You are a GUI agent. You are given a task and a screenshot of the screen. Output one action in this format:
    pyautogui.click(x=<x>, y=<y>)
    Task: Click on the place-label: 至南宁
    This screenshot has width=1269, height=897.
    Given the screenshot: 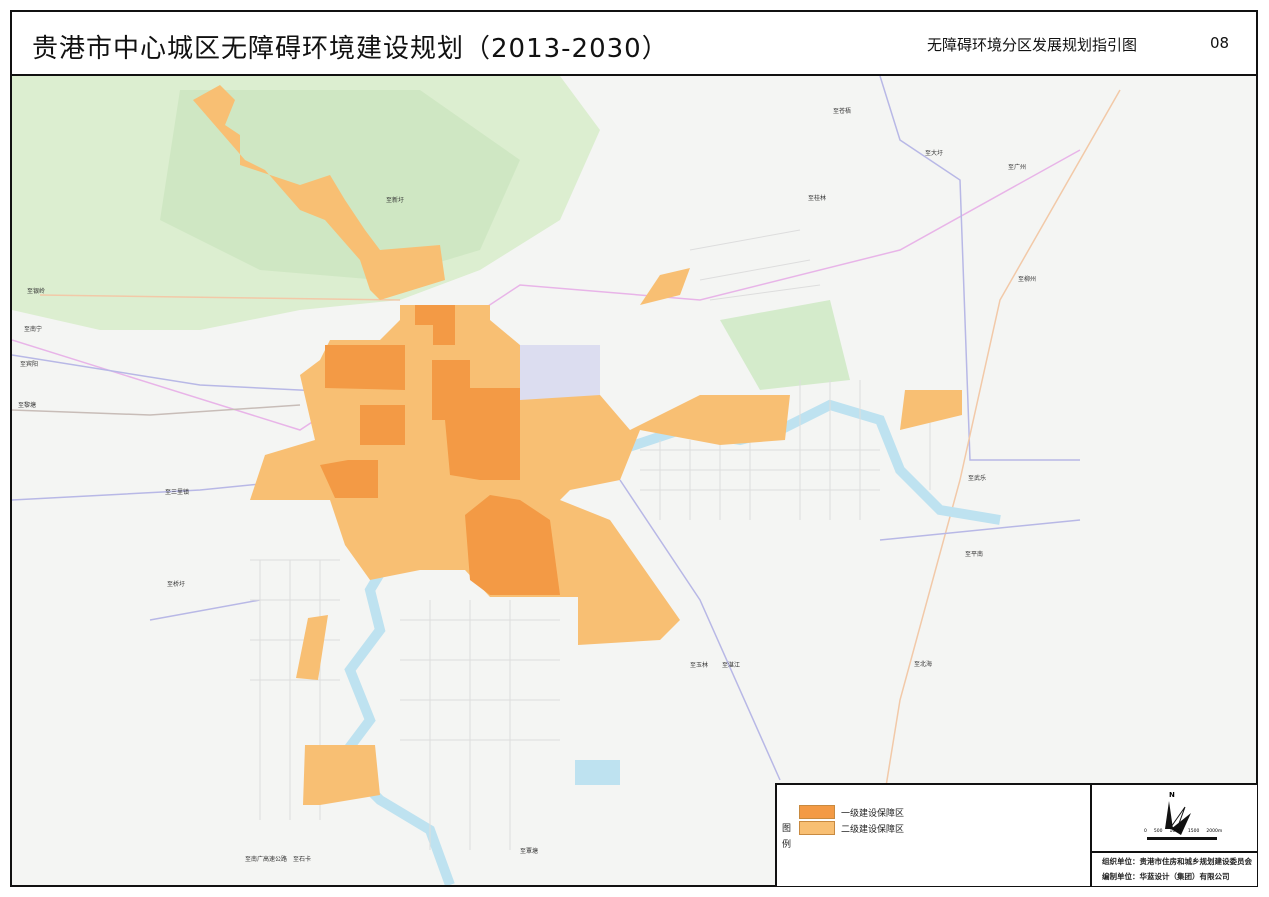 What is the action you would take?
    pyautogui.click(x=33, y=329)
    